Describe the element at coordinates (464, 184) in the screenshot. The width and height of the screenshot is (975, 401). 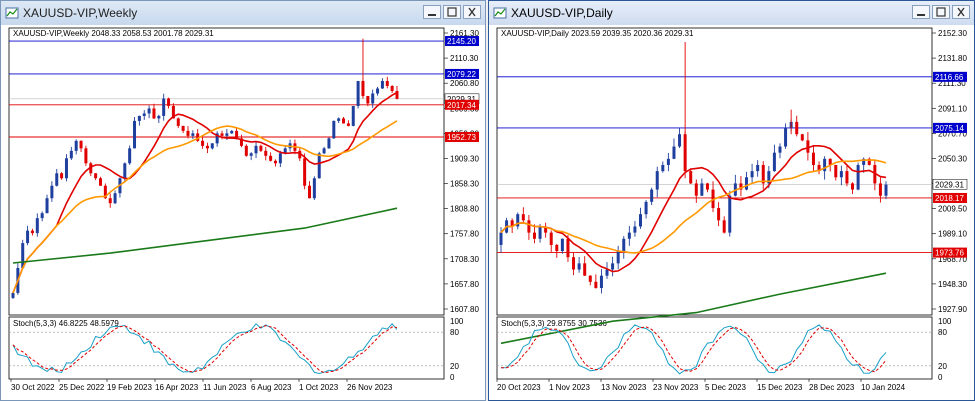
I see `y-tick-label: 1858.30` at that location.